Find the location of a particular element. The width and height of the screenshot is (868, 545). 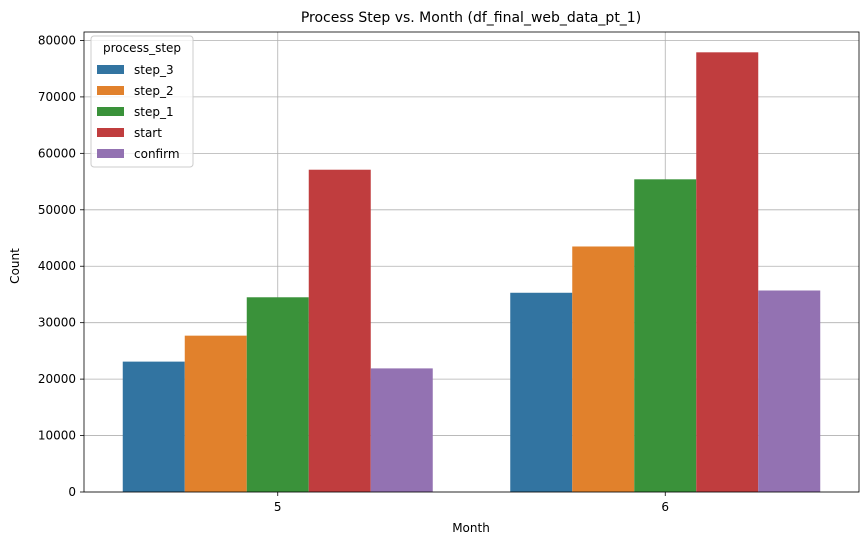

y-tick-label: 50000 is located at coordinates (57, 210).